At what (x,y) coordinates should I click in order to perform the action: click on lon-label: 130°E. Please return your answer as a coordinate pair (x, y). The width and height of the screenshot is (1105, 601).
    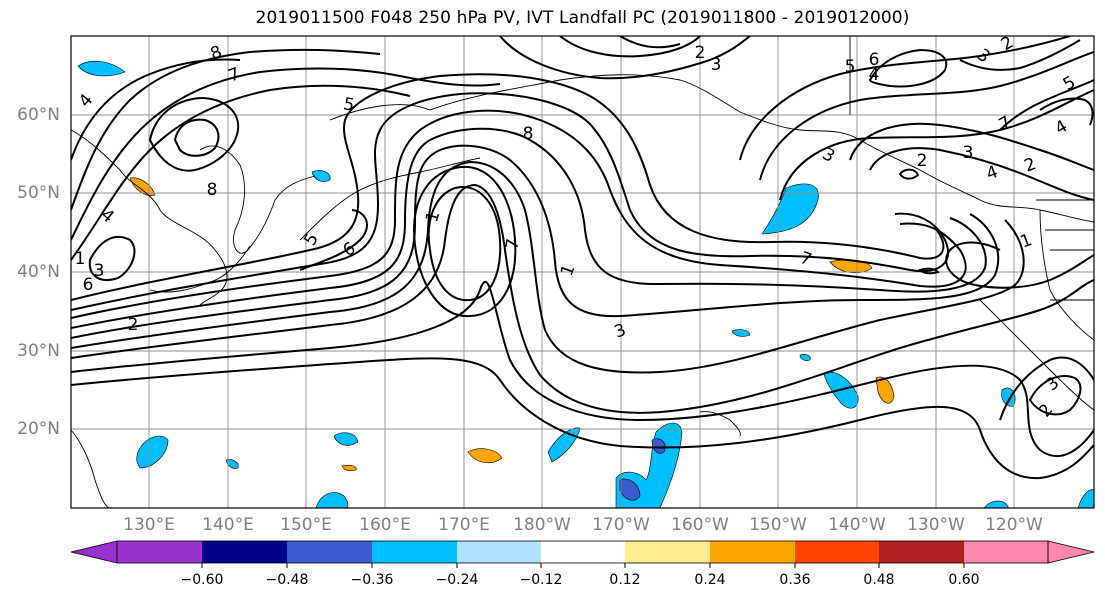
    Looking at the image, I should click on (149, 525).